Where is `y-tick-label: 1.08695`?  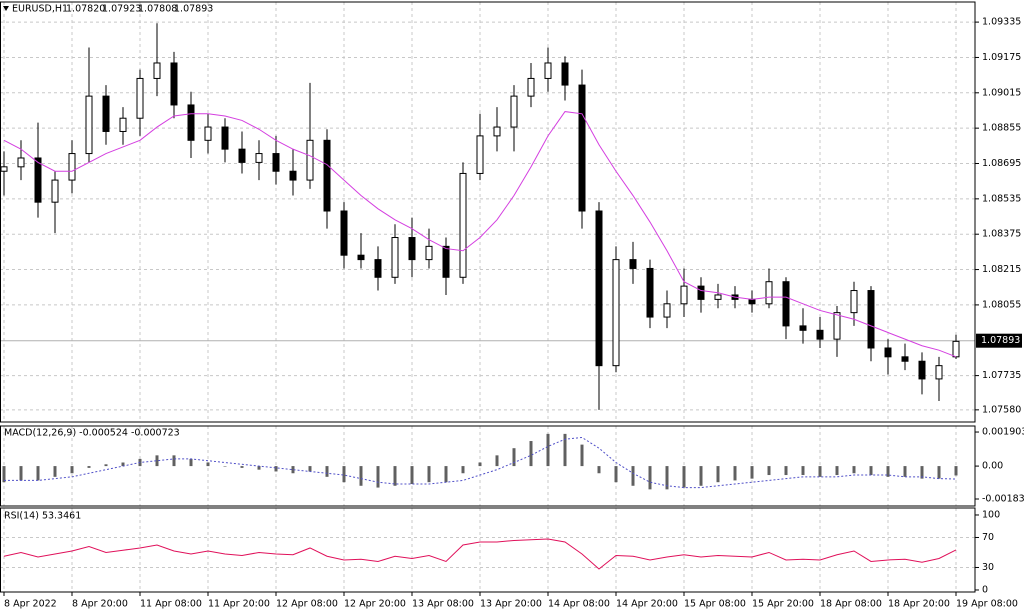
y-tick-label: 1.08695 is located at coordinates (1001, 163).